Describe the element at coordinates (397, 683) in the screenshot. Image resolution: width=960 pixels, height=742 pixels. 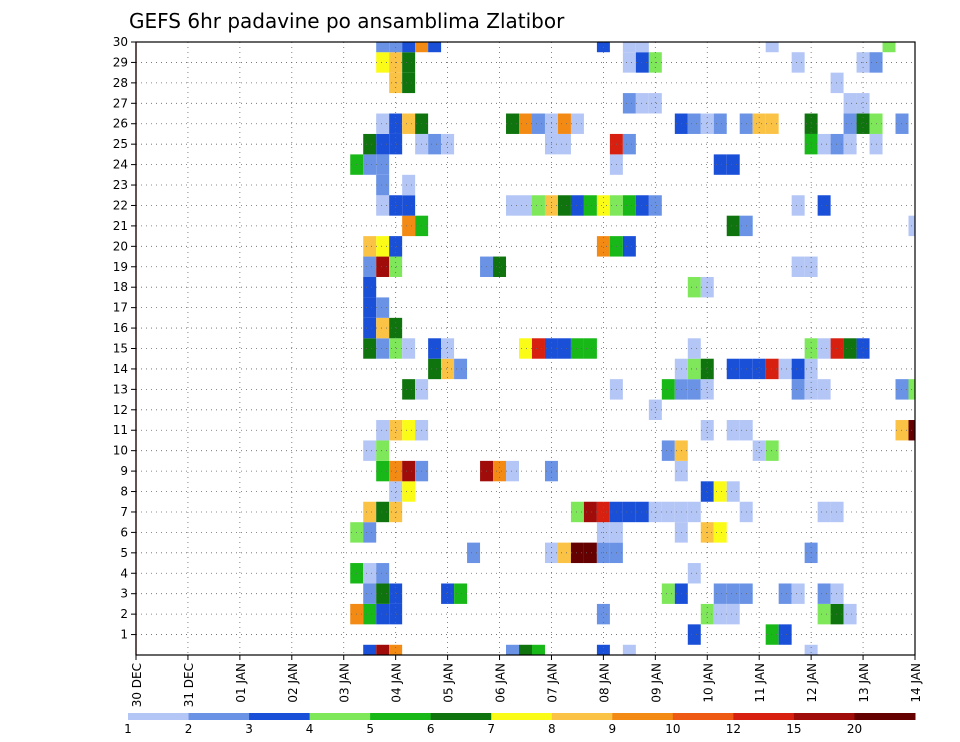
I see `x-tick-label: 04 JAN` at that location.